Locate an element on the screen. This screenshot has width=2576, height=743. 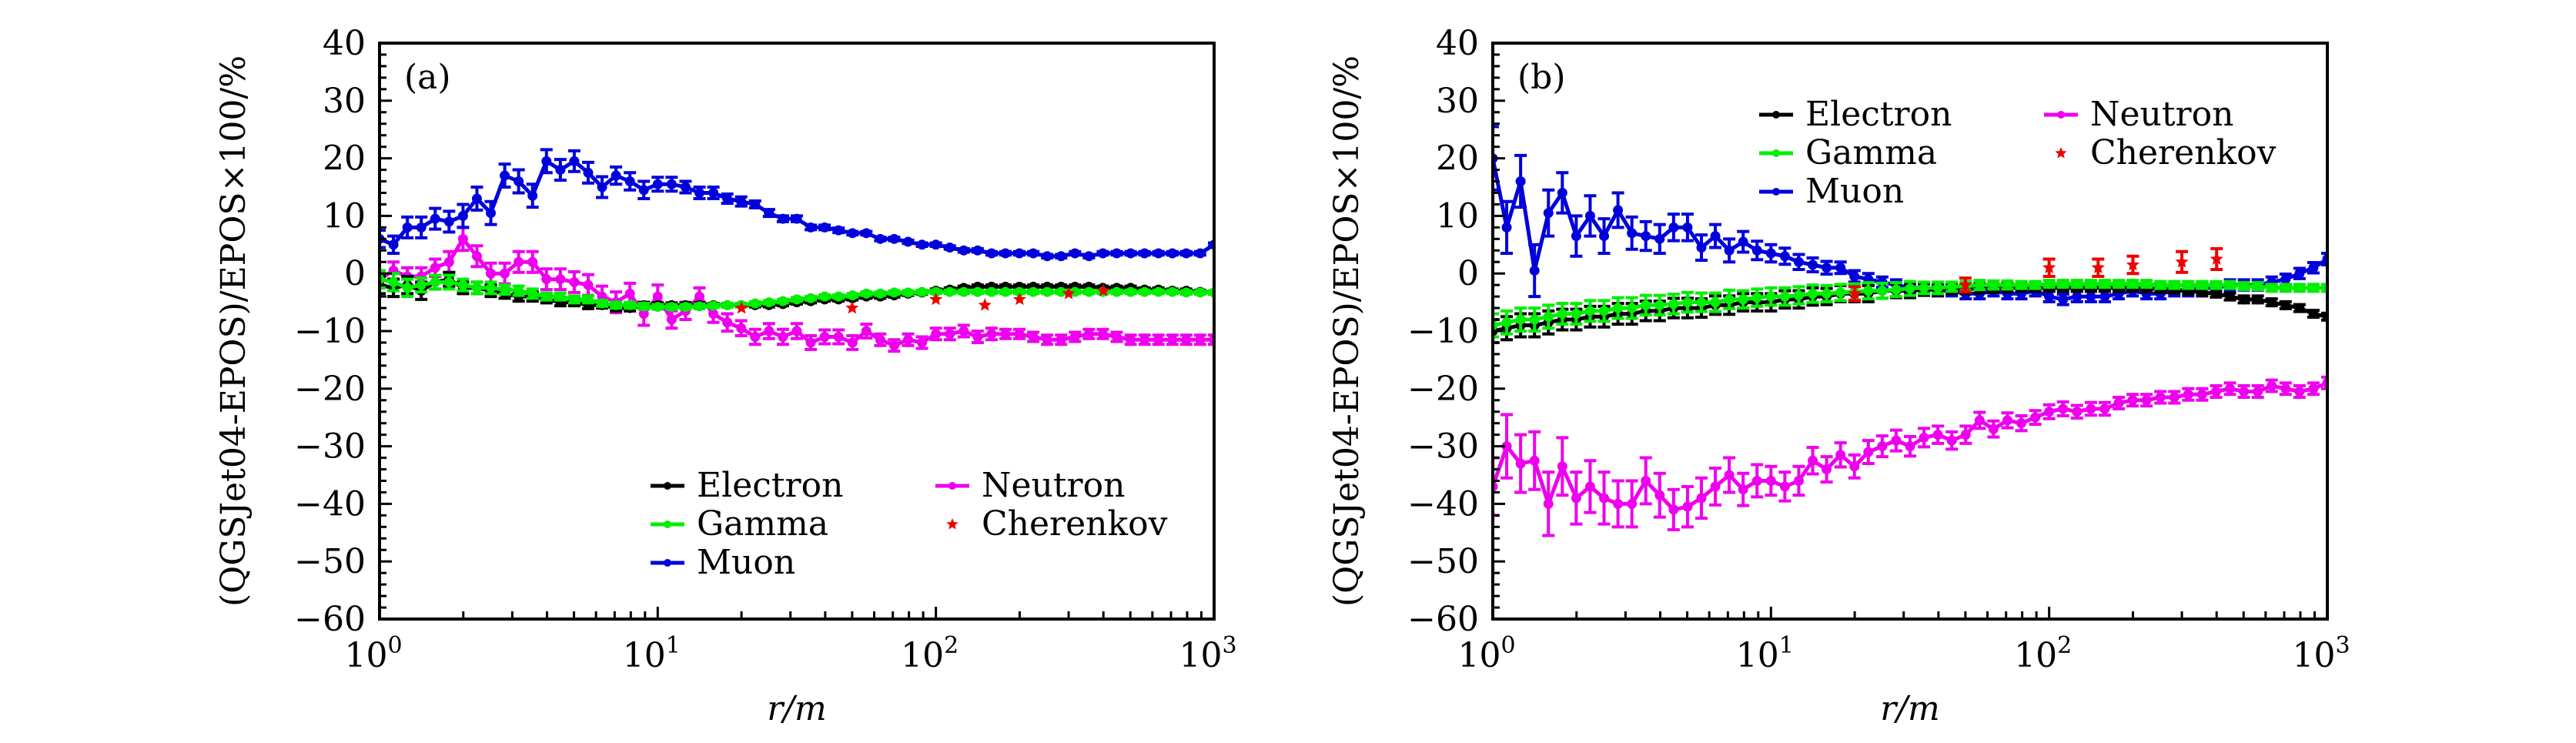
panel-a-xlabel: r/m is located at coordinates (797, 708).